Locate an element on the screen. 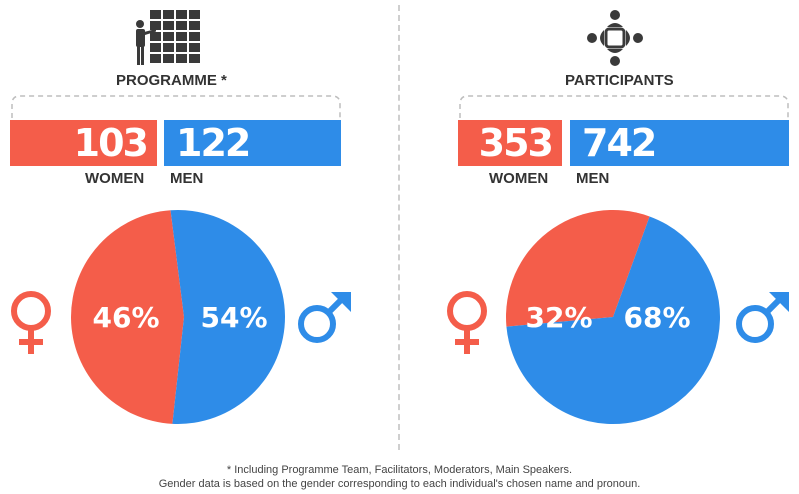 Image resolution: width=799 pixels, height=494 pixels. participants-men-slice is located at coordinates (613, 320).